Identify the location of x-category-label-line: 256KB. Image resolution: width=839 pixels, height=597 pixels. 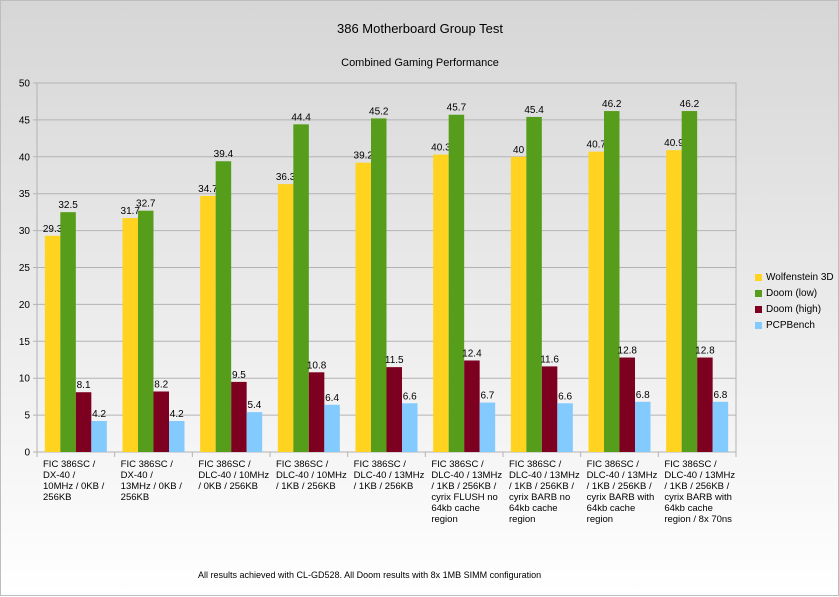
(135, 497).